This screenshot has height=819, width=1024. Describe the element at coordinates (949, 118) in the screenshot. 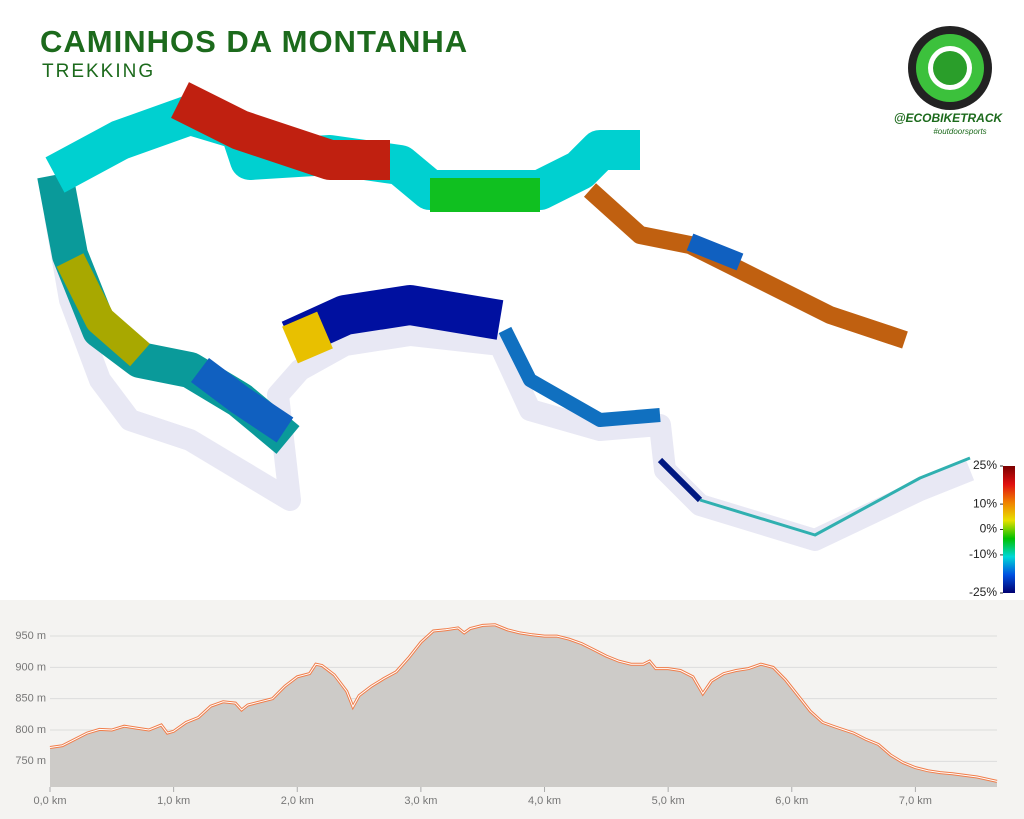

I see `logo-handle: @ECOBIKETRACK` at that location.